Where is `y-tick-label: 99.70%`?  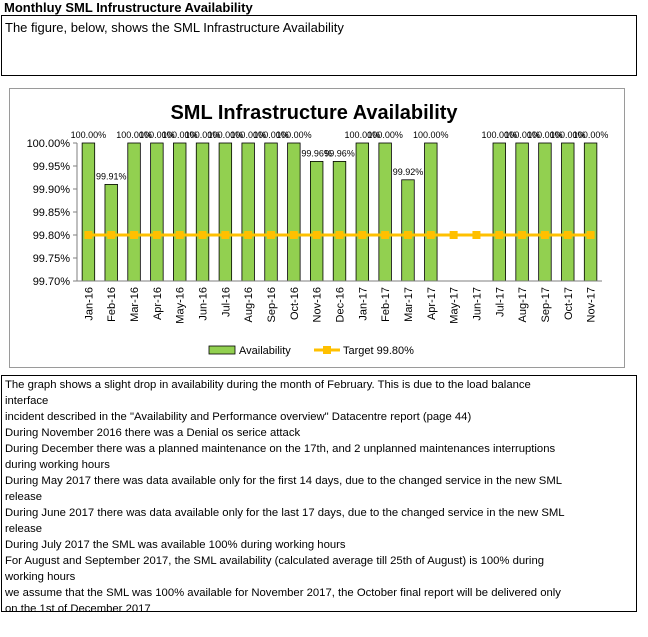
y-tick-label: 99.70% is located at coordinates (52, 282).